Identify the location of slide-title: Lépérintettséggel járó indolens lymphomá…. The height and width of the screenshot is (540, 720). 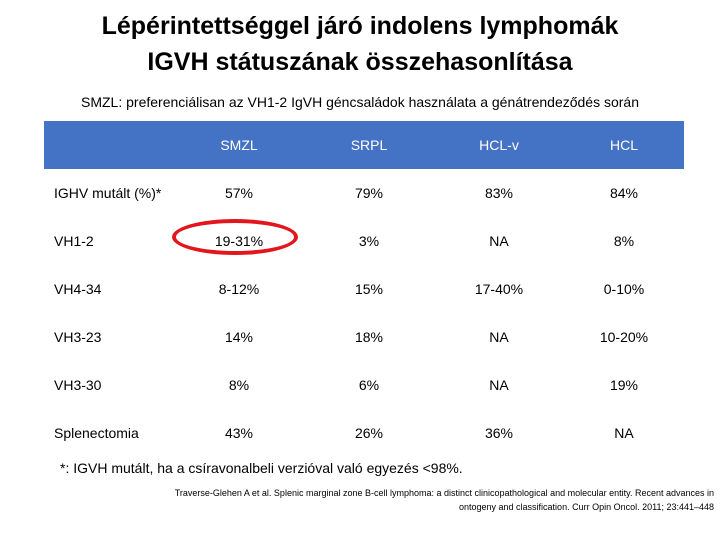
(360, 44).